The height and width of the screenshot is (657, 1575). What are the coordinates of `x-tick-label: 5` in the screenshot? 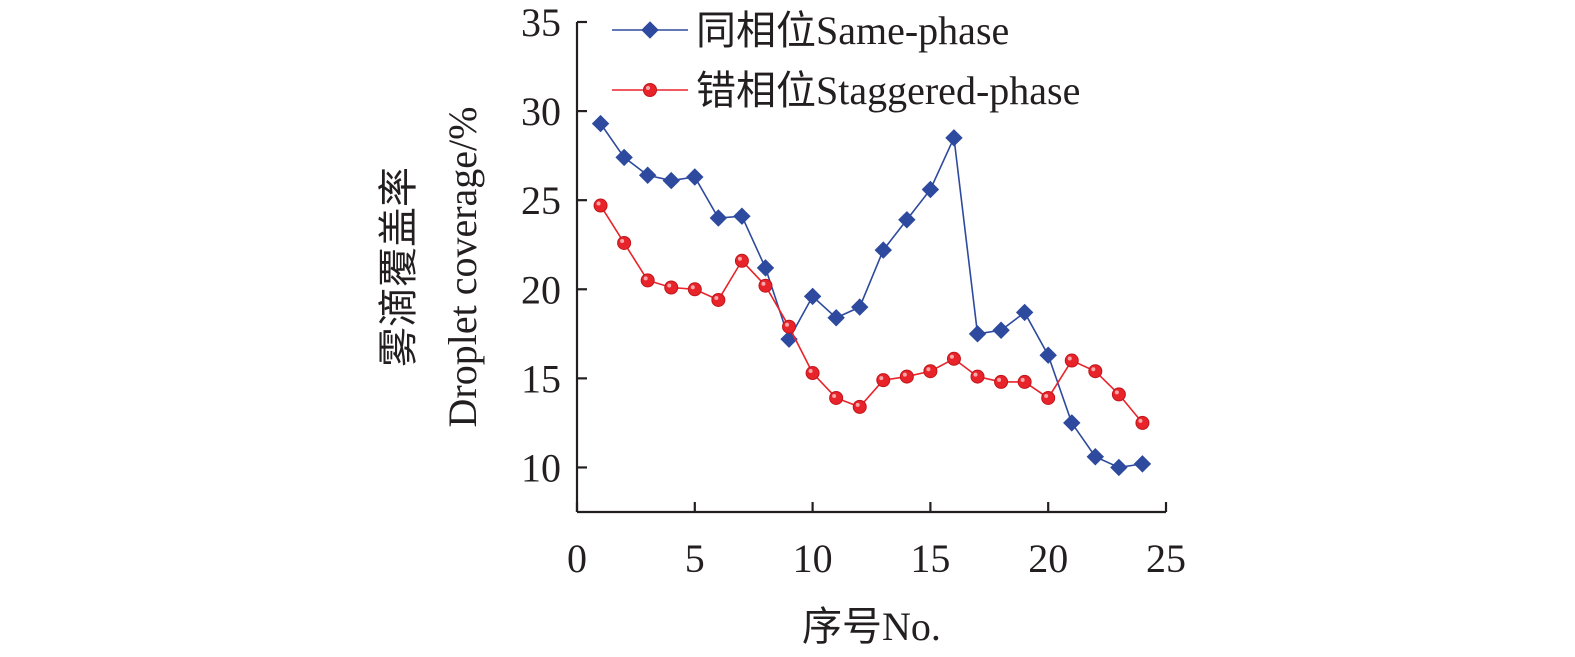 It's located at (695, 558).